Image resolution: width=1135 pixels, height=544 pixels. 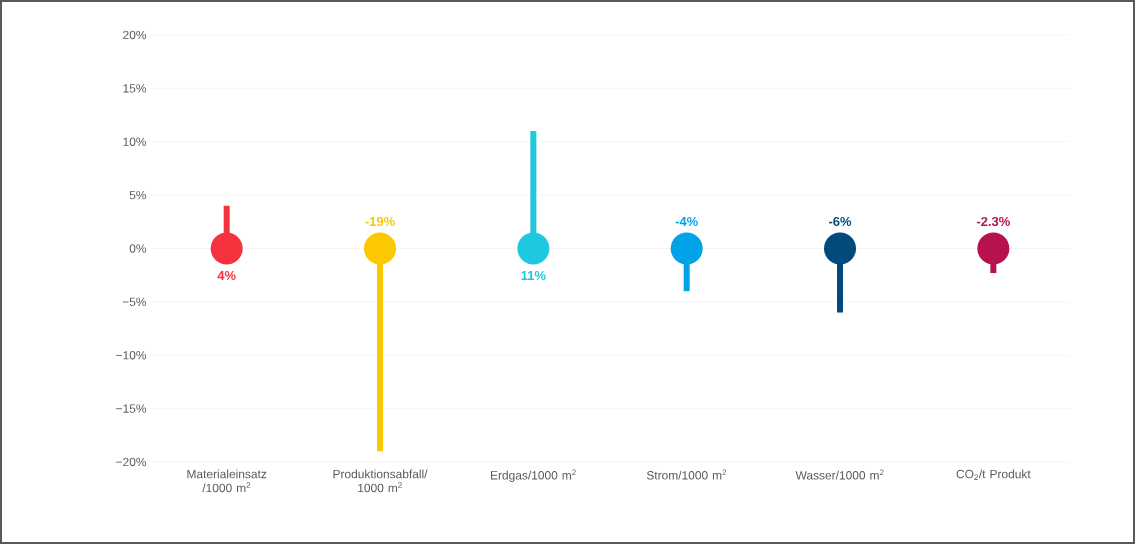 What do you see at coordinates (131, 462) in the screenshot?
I see `y-tick-label: −20%` at bounding box center [131, 462].